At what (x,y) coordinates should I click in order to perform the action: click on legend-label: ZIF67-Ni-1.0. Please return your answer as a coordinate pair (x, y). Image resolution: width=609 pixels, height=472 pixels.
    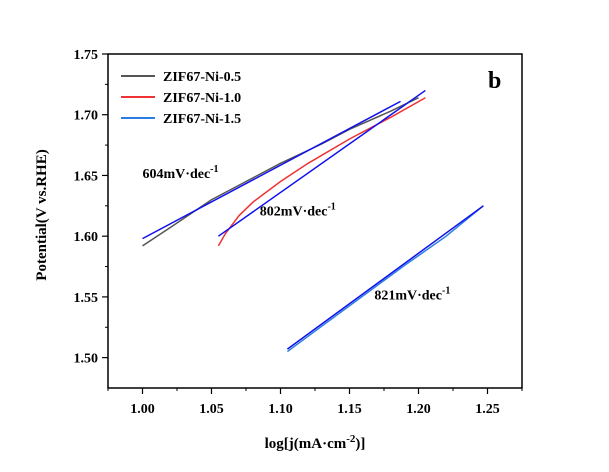
    Looking at the image, I should click on (202, 98).